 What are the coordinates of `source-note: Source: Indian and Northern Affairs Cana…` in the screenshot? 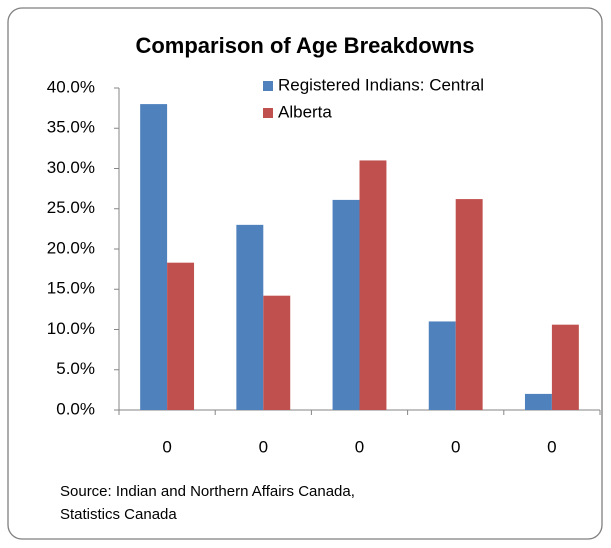 It's located at (207, 491).